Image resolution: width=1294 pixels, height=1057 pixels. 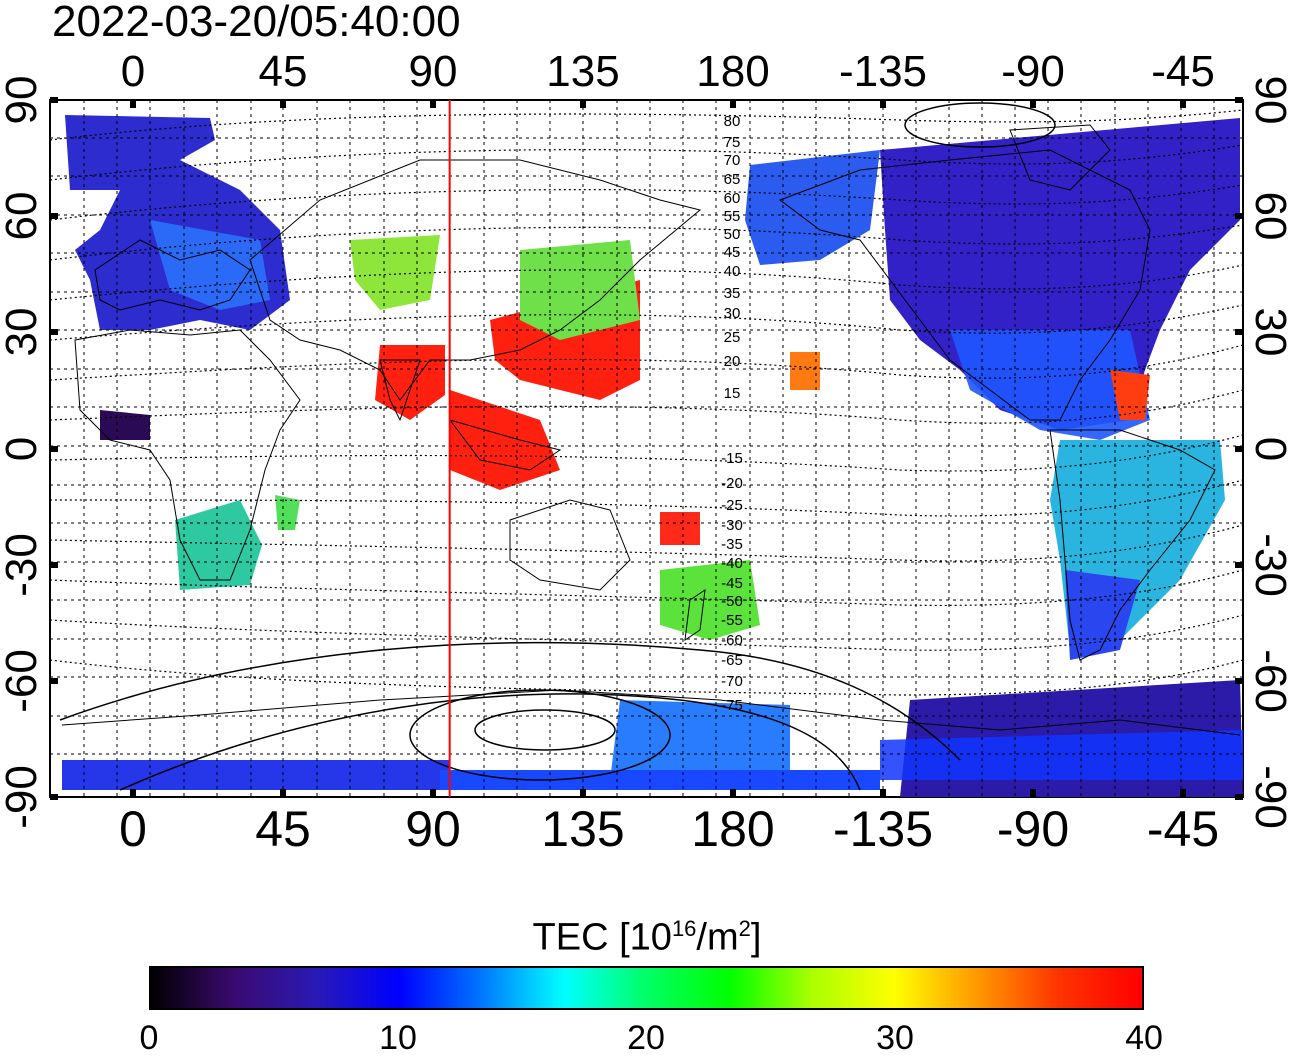 I want to click on tec-patch-sa-south, so click(x=1102, y=615).